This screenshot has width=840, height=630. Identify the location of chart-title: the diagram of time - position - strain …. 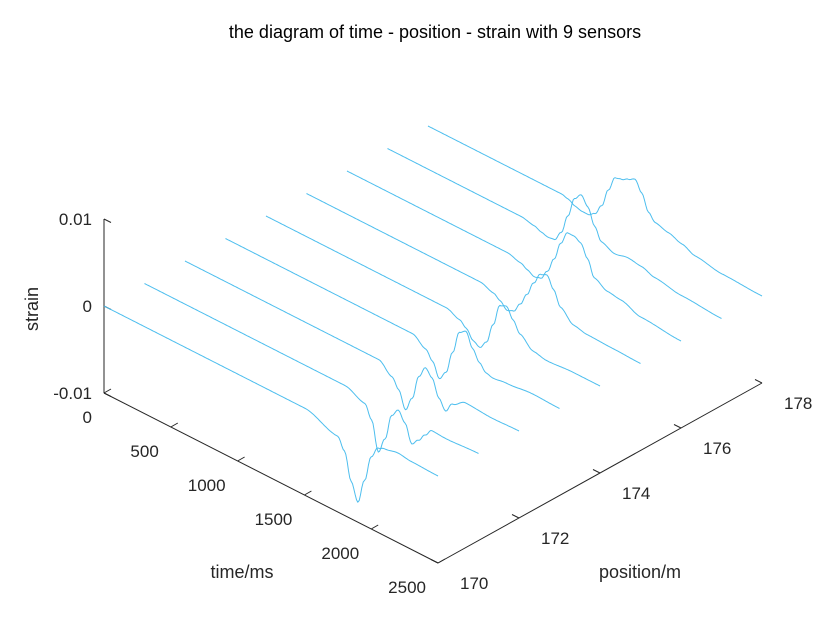
(435, 32).